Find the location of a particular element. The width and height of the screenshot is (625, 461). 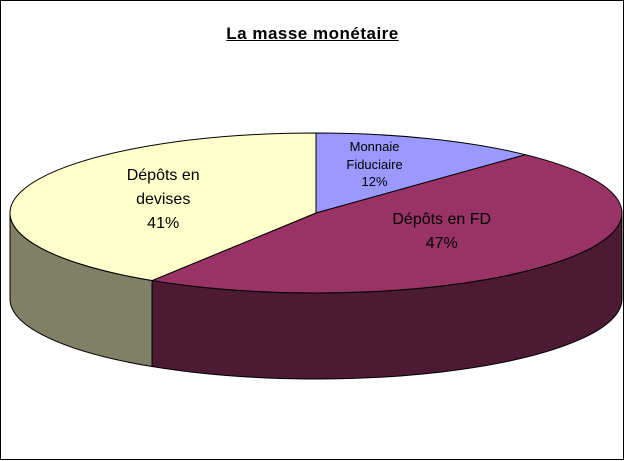

category-label: Dépôts en FD is located at coordinates (442, 220).